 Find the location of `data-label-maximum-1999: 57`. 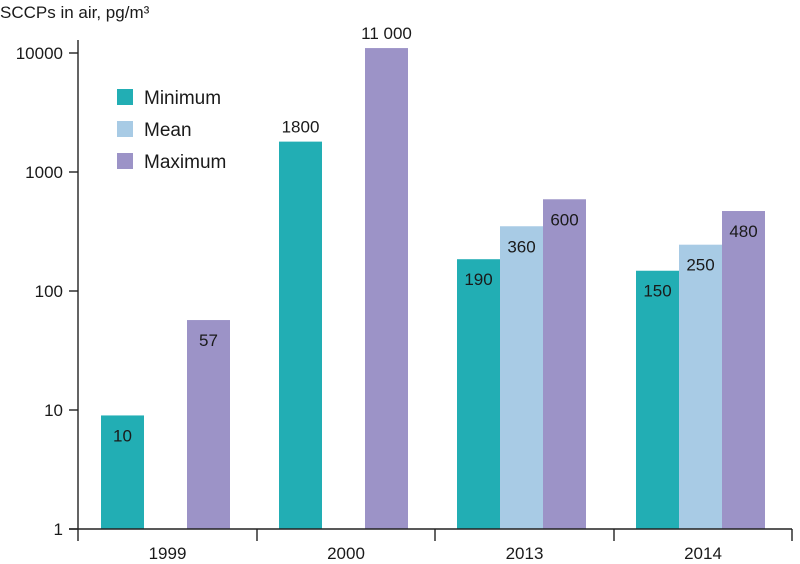

data-label-maximum-1999: 57 is located at coordinates (208, 340).